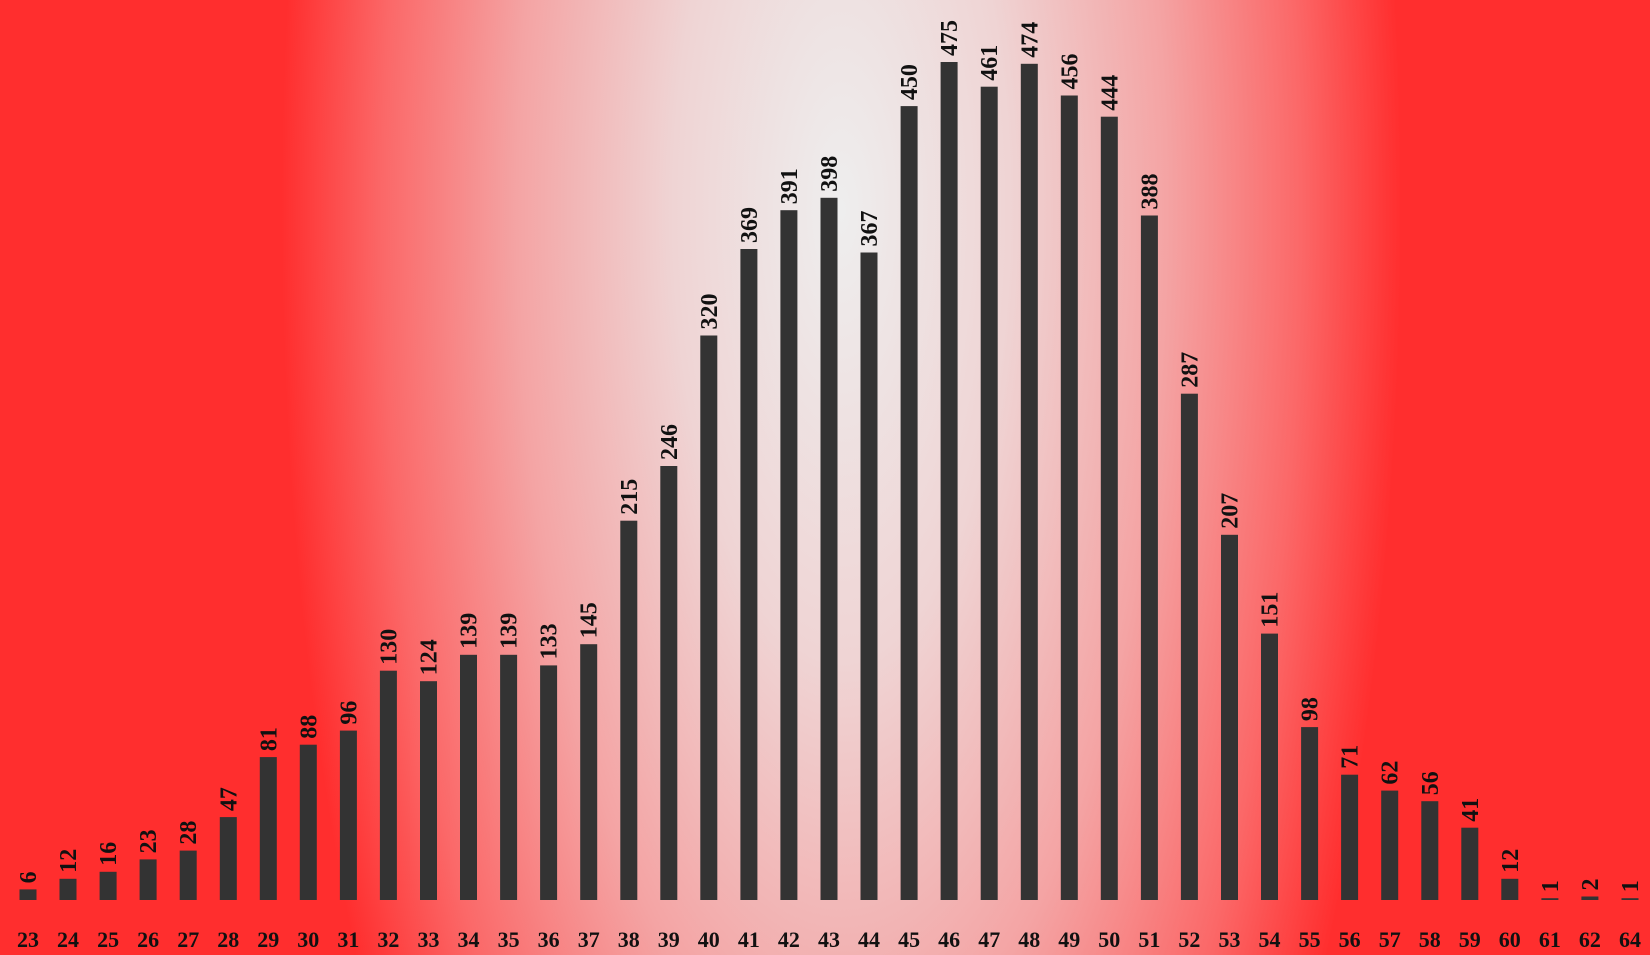 The height and width of the screenshot is (955, 1650). Describe the element at coordinates (910, 82) in the screenshot. I see `data-label-45: 450` at that location.